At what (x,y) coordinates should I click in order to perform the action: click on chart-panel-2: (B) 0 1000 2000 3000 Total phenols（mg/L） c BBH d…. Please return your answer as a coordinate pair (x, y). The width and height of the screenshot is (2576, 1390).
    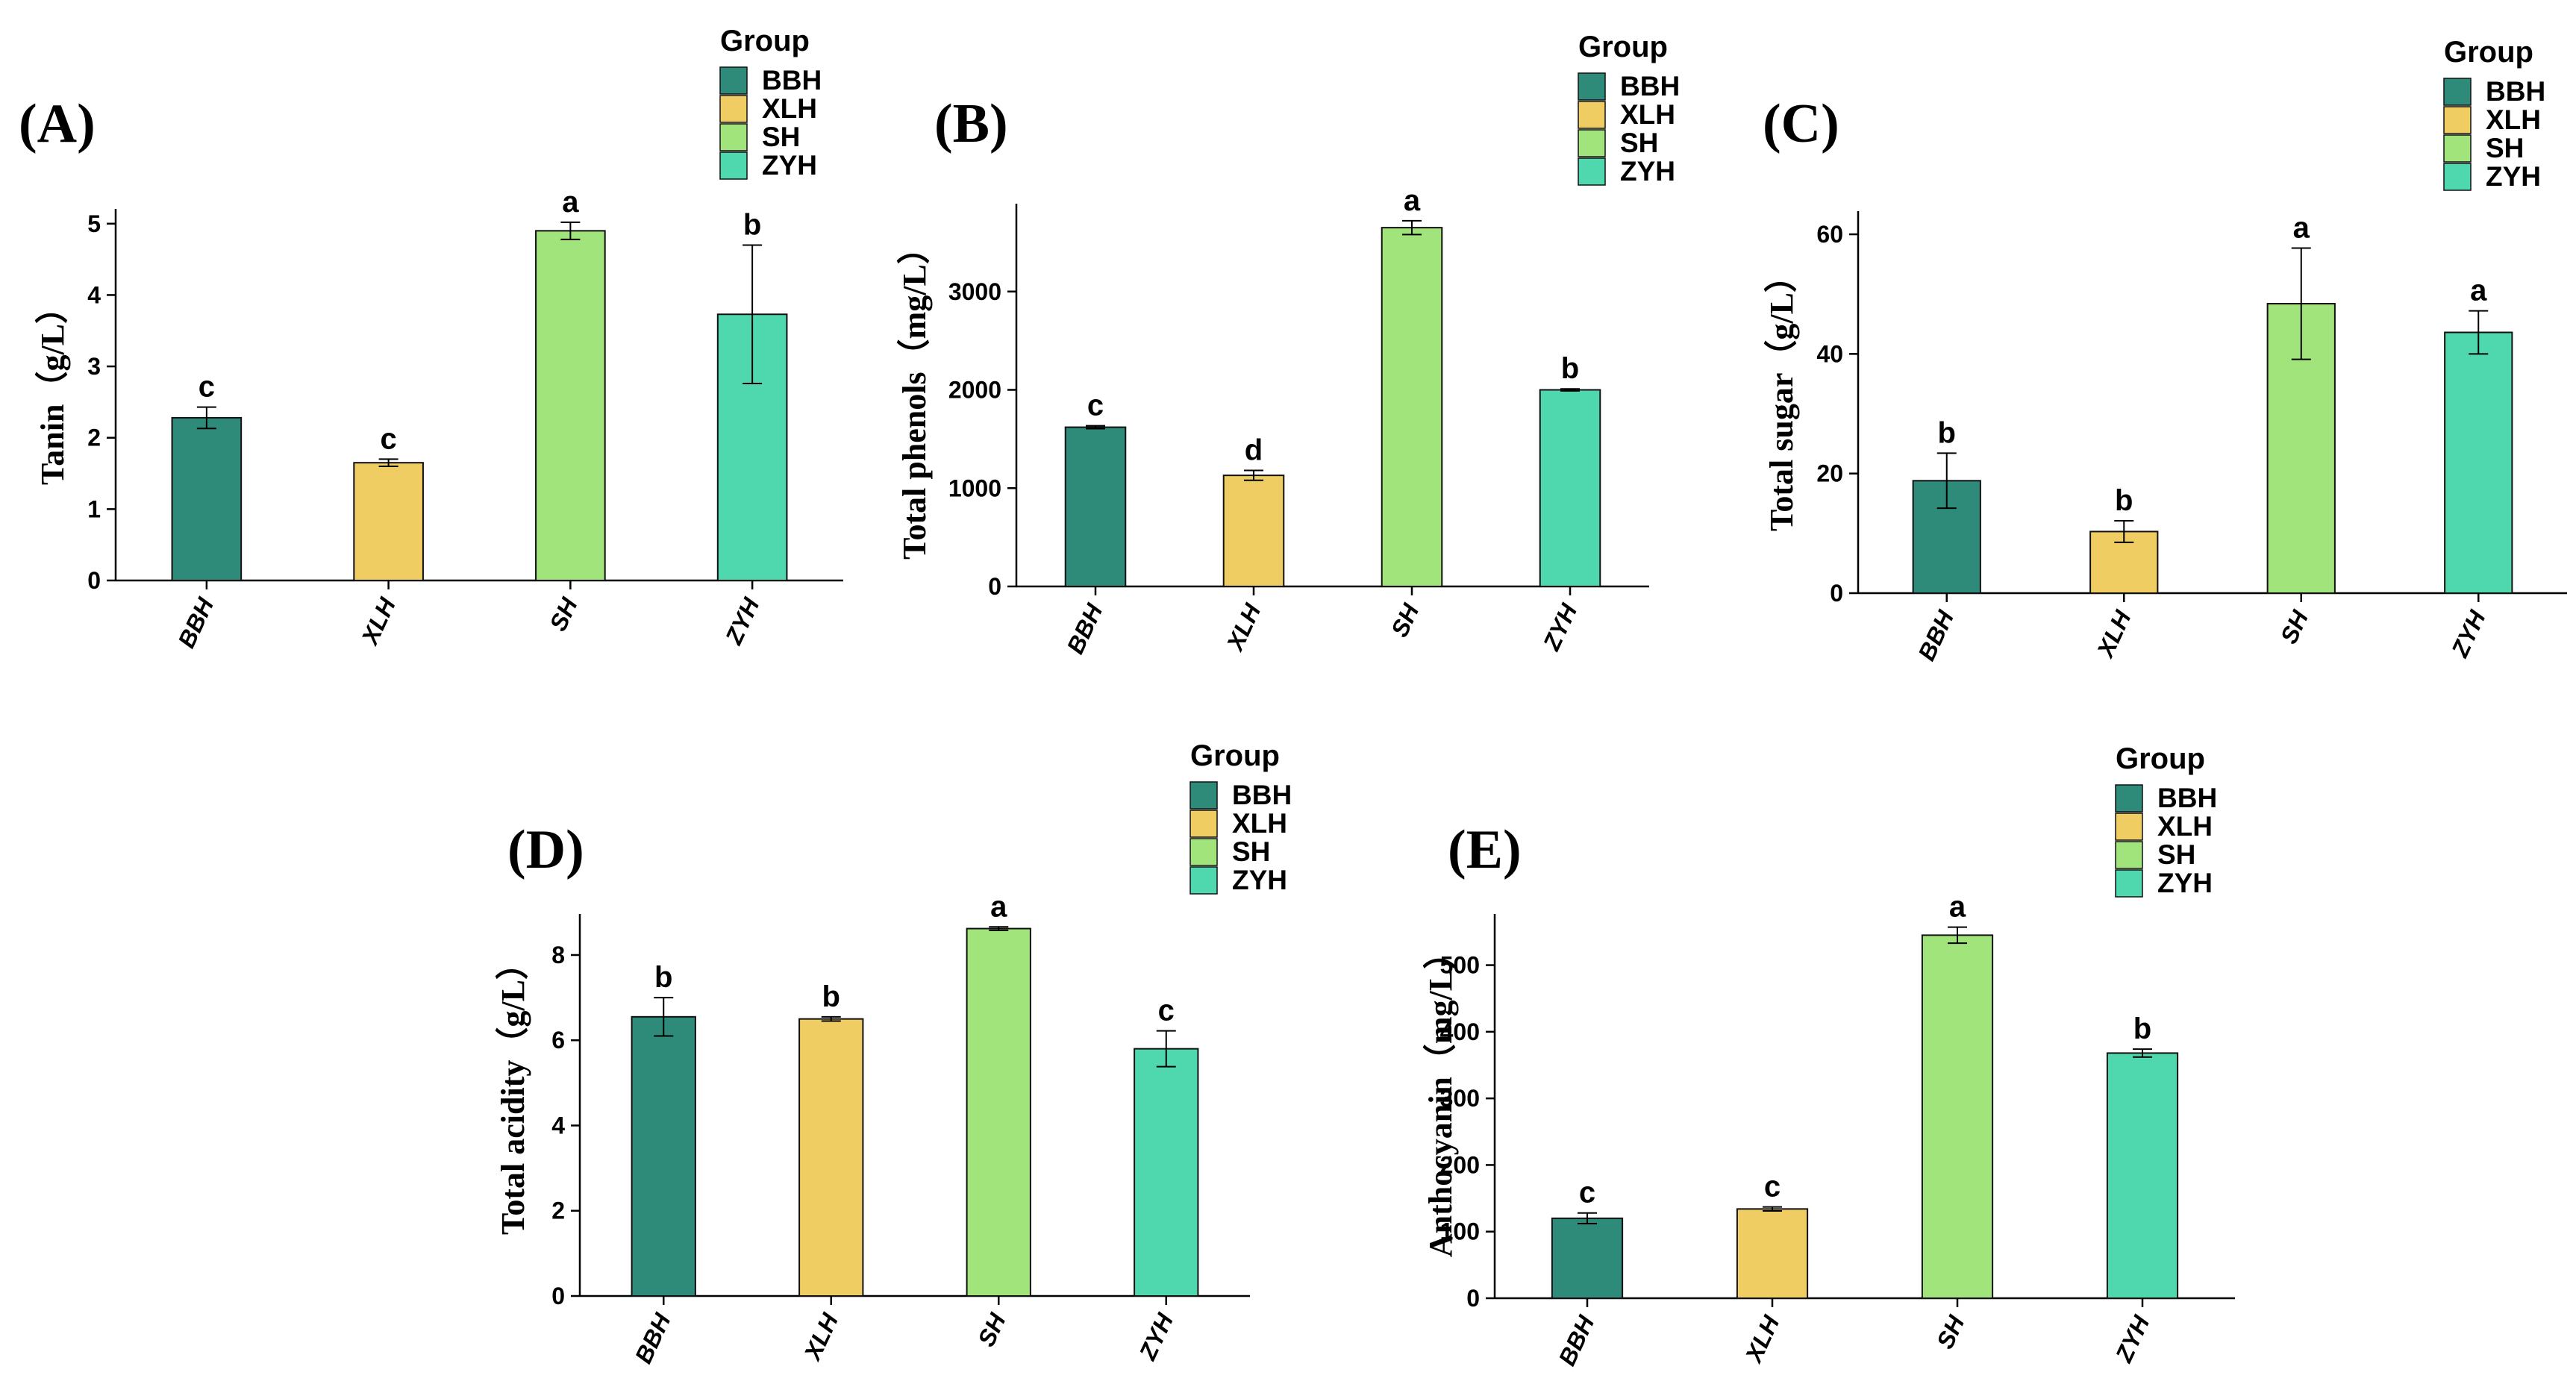
    Looking at the image, I should click on (1288, 344).